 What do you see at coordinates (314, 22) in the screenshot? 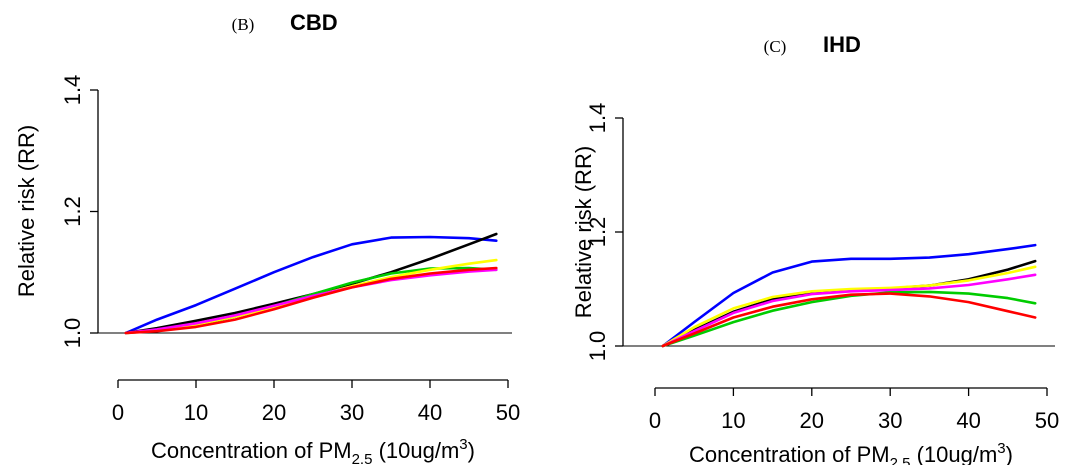
I see `chart-title: CBD` at bounding box center [314, 22].